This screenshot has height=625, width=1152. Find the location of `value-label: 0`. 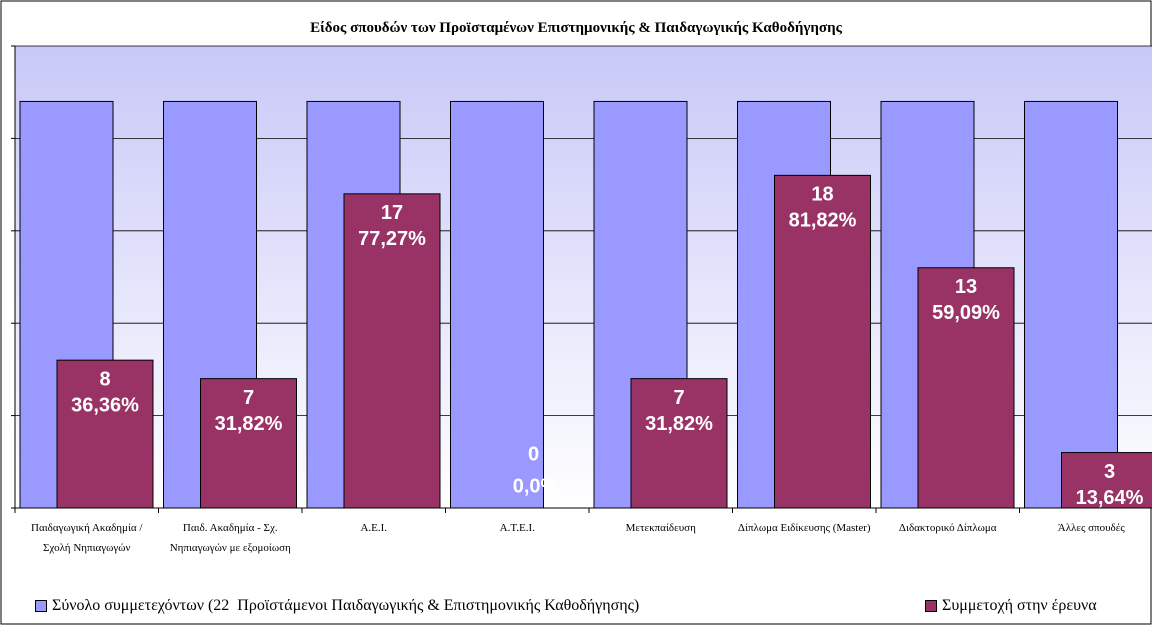

value-label: 0 is located at coordinates (533, 454).